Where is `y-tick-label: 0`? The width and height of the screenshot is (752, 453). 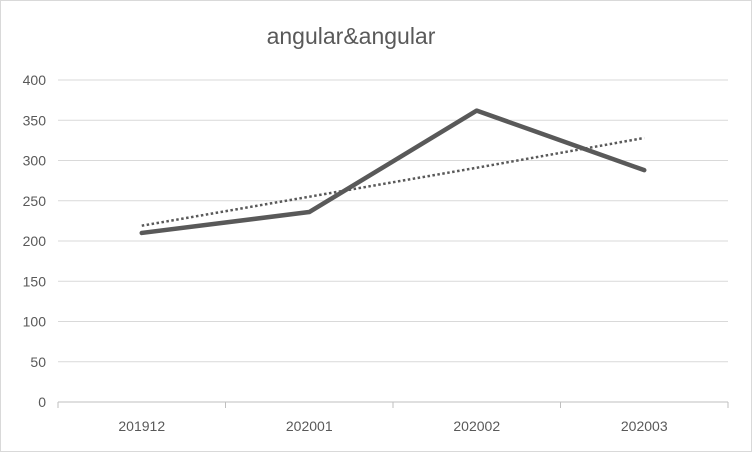 y-tick-label: 0 is located at coordinates (42, 402).